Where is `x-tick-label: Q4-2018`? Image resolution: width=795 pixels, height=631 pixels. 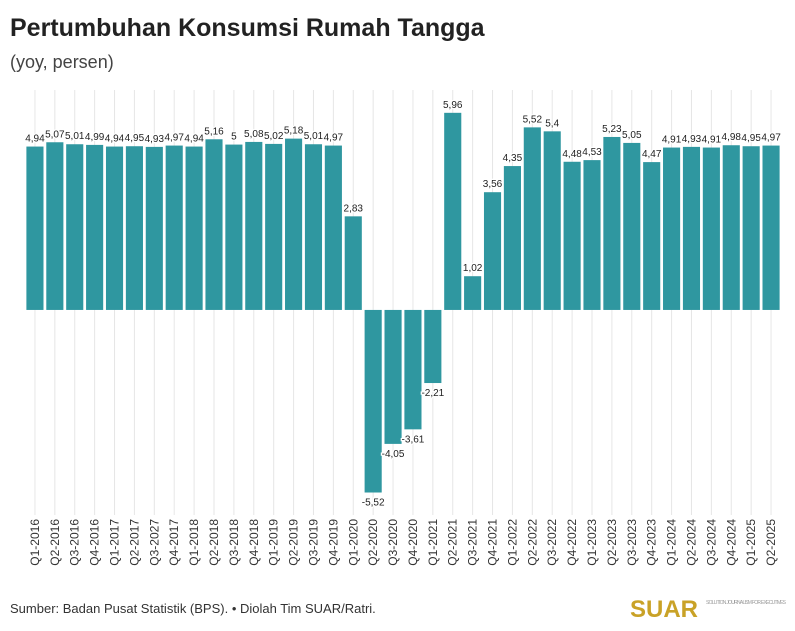 x-tick-label: Q4-2018 is located at coordinates (254, 542).